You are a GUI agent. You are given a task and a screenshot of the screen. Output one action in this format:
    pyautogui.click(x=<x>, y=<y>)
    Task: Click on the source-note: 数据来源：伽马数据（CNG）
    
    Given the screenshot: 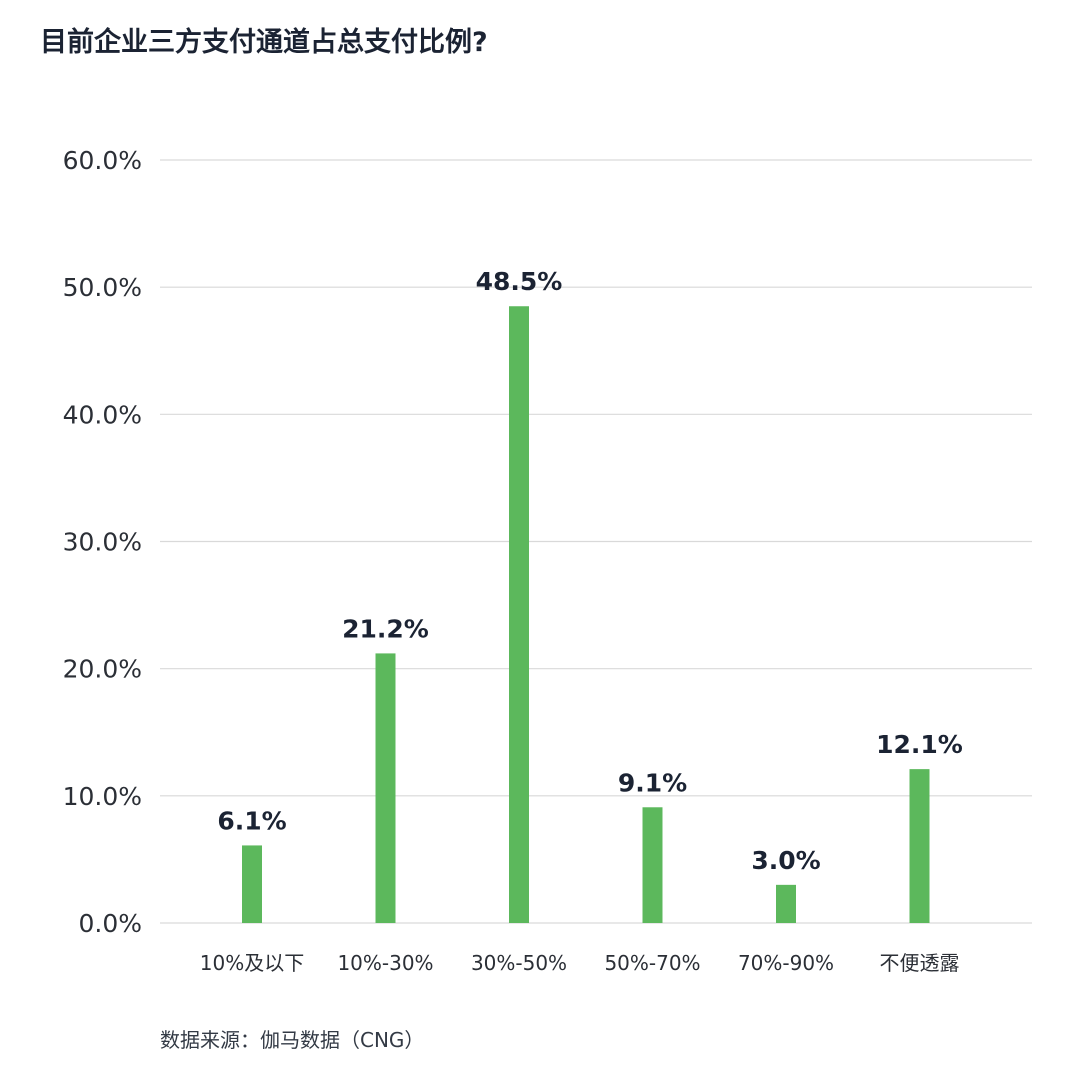 What is the action you would take?
    pyautogui.click(x=292, y=1040)
    